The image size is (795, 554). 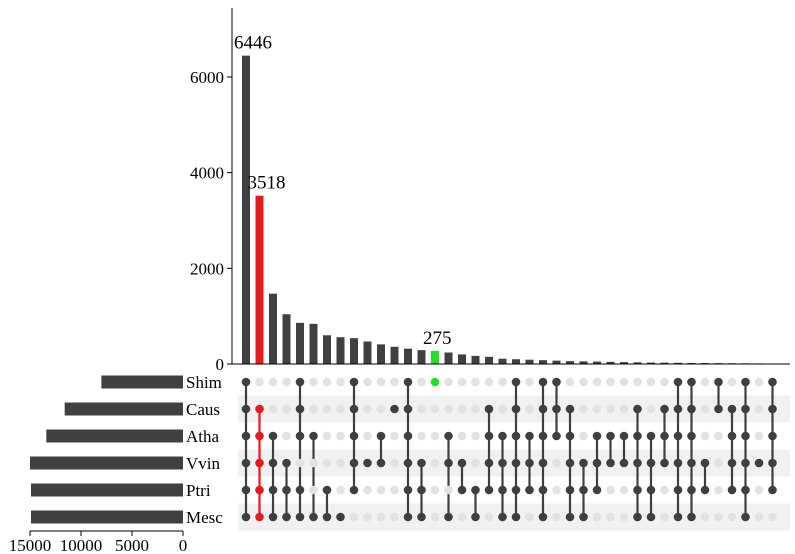 What do you see at coordinates (132, 545) in the screenshot?
I see `set-size-tick-label: 5000` at bounding box center [132, 545].